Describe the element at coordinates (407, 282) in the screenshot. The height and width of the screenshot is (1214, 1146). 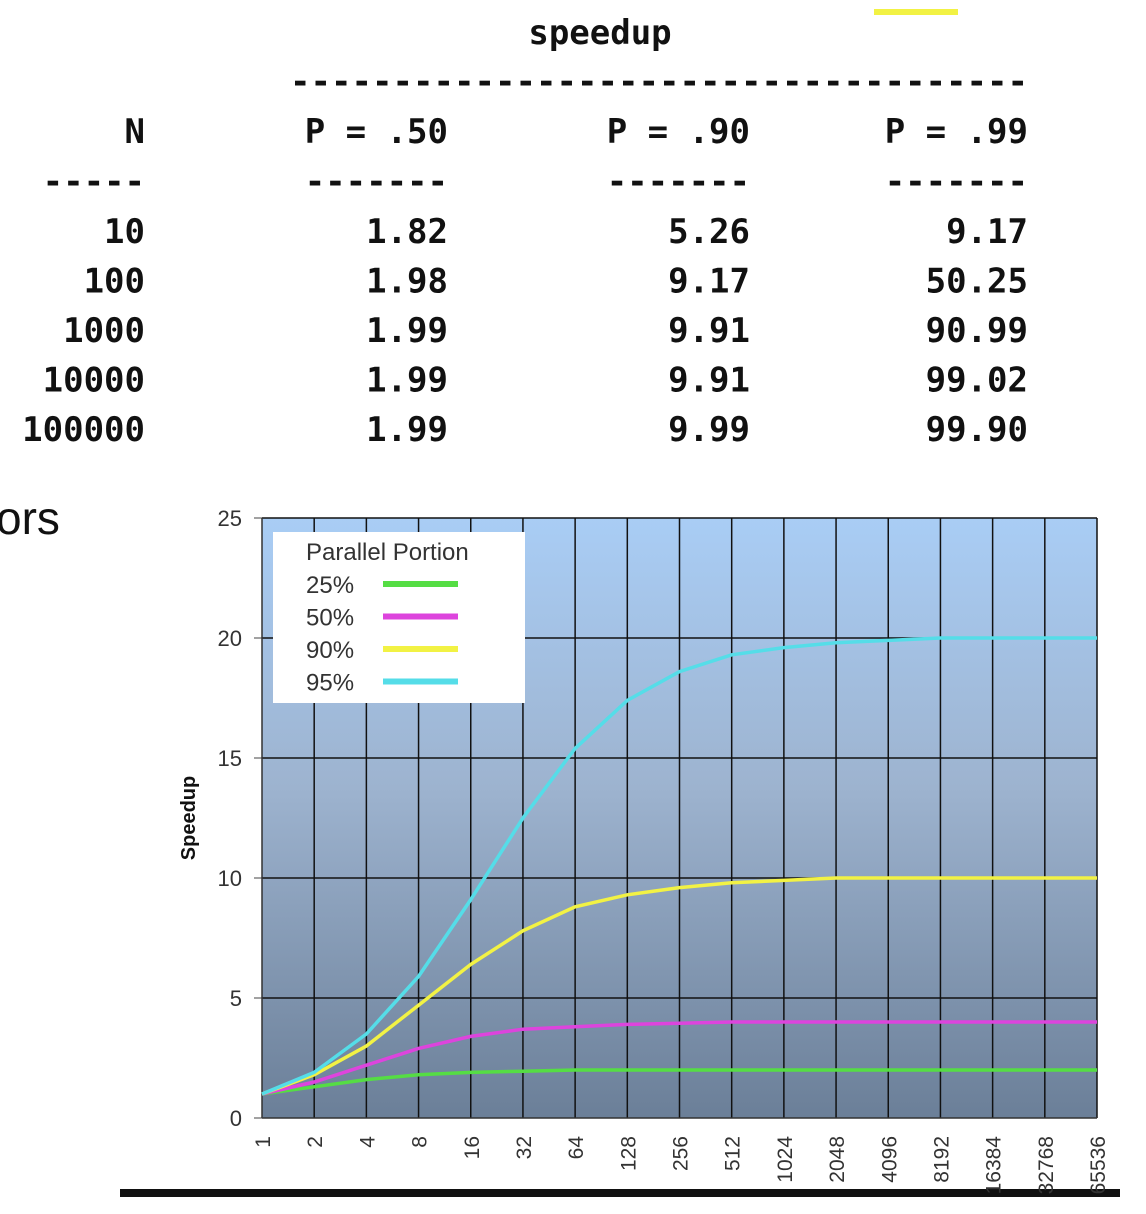
I see `table-cell: 1.98` at that location.